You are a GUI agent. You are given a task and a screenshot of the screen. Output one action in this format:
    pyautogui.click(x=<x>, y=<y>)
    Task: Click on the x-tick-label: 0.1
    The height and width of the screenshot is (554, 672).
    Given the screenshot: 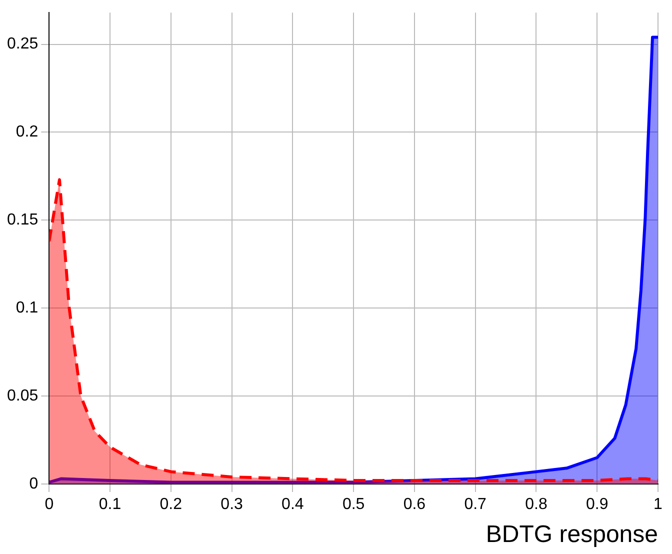 What is the action you would take?
    pyautogui.click(x=110, y=505)
    